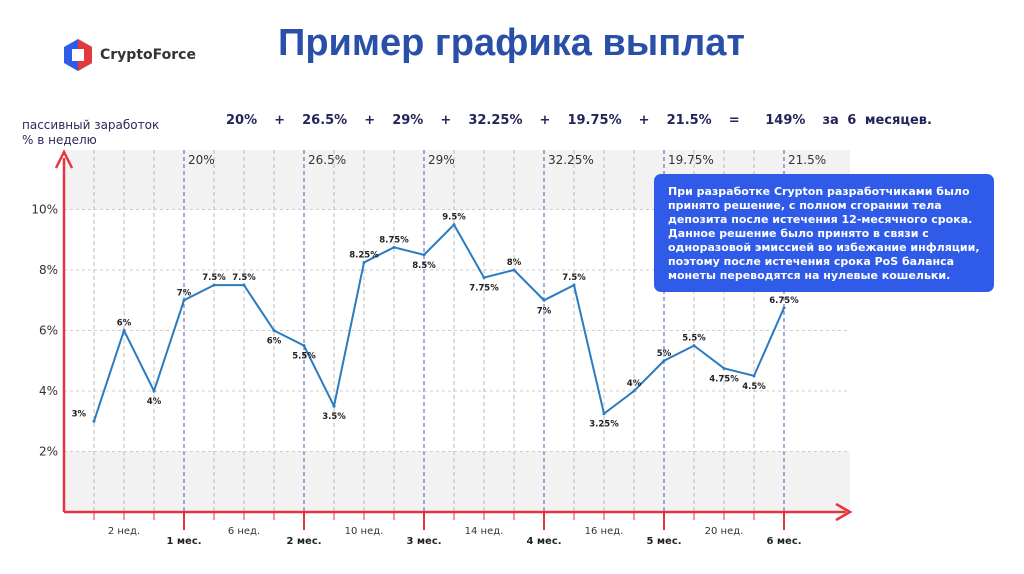 This screenshot has width=1024, height=574. I want to click on y-tick-label: 10%, so click(44, 210).